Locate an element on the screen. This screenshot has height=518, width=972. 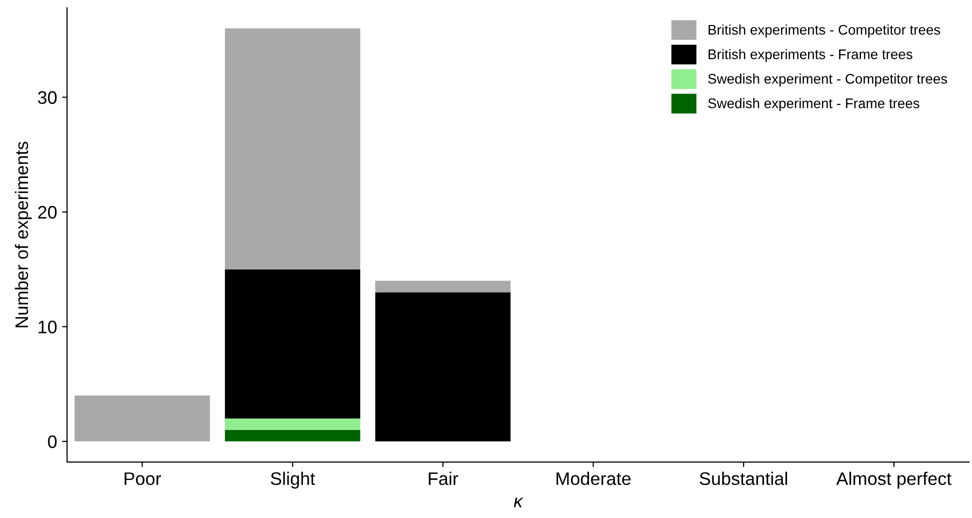
x-tick-label: Slight is located at coordinates (293, 480).